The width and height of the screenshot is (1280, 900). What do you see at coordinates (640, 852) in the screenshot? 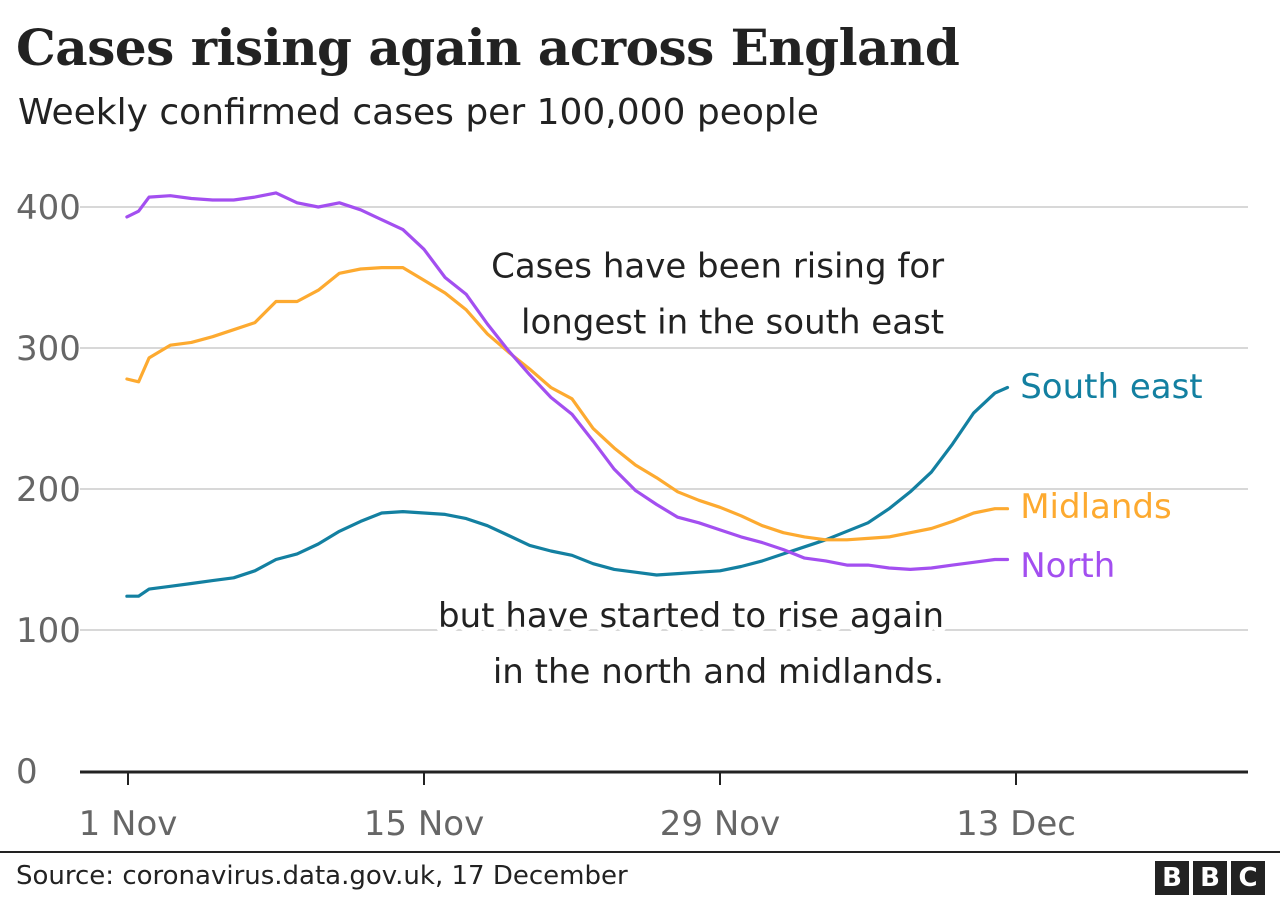
I see `footer-divider` at bounding box center [640, 852].